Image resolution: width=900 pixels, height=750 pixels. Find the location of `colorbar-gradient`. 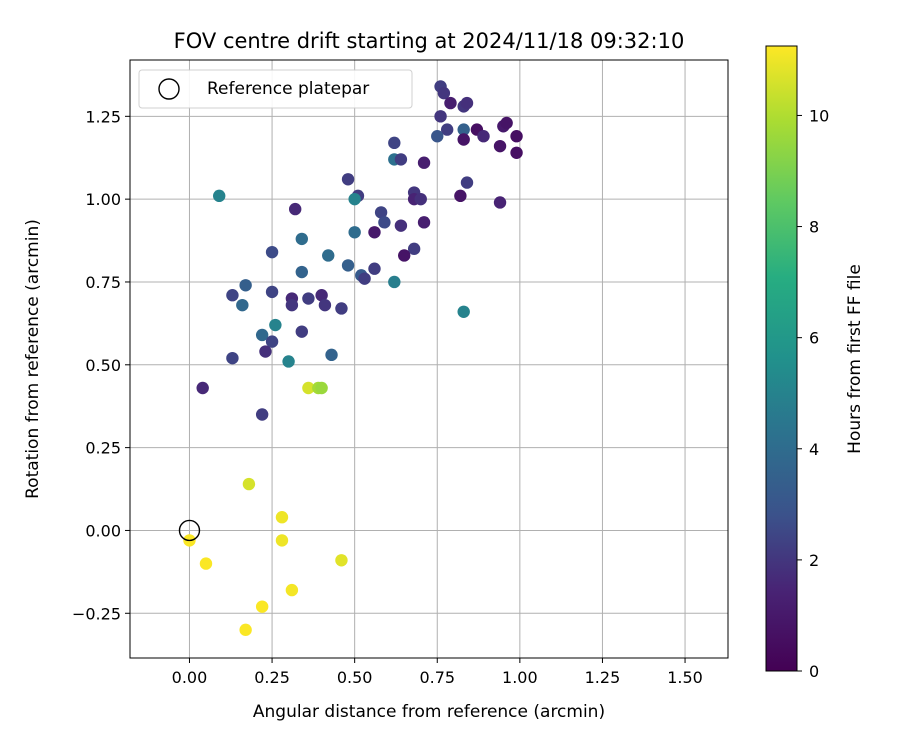

colorbar-gradient is located at coordinates (781, 358).